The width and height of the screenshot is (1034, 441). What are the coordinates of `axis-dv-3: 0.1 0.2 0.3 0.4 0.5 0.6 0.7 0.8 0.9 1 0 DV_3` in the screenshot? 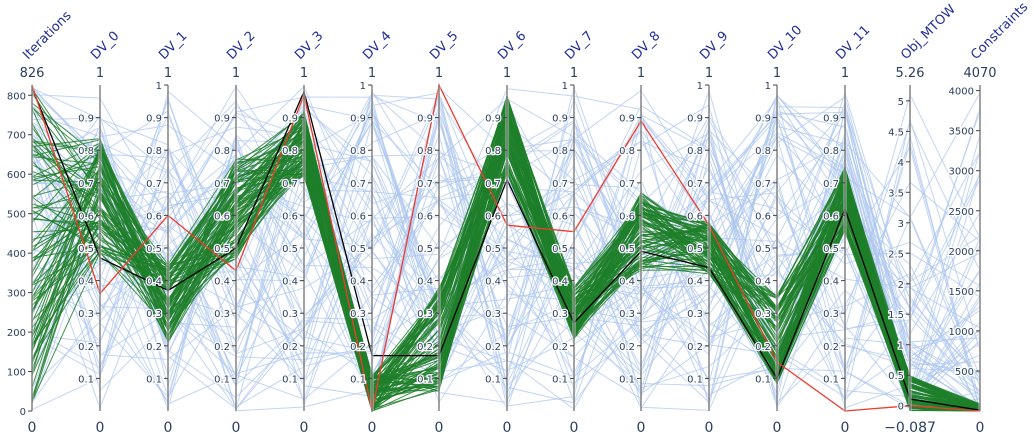 It's located at (304, 232).